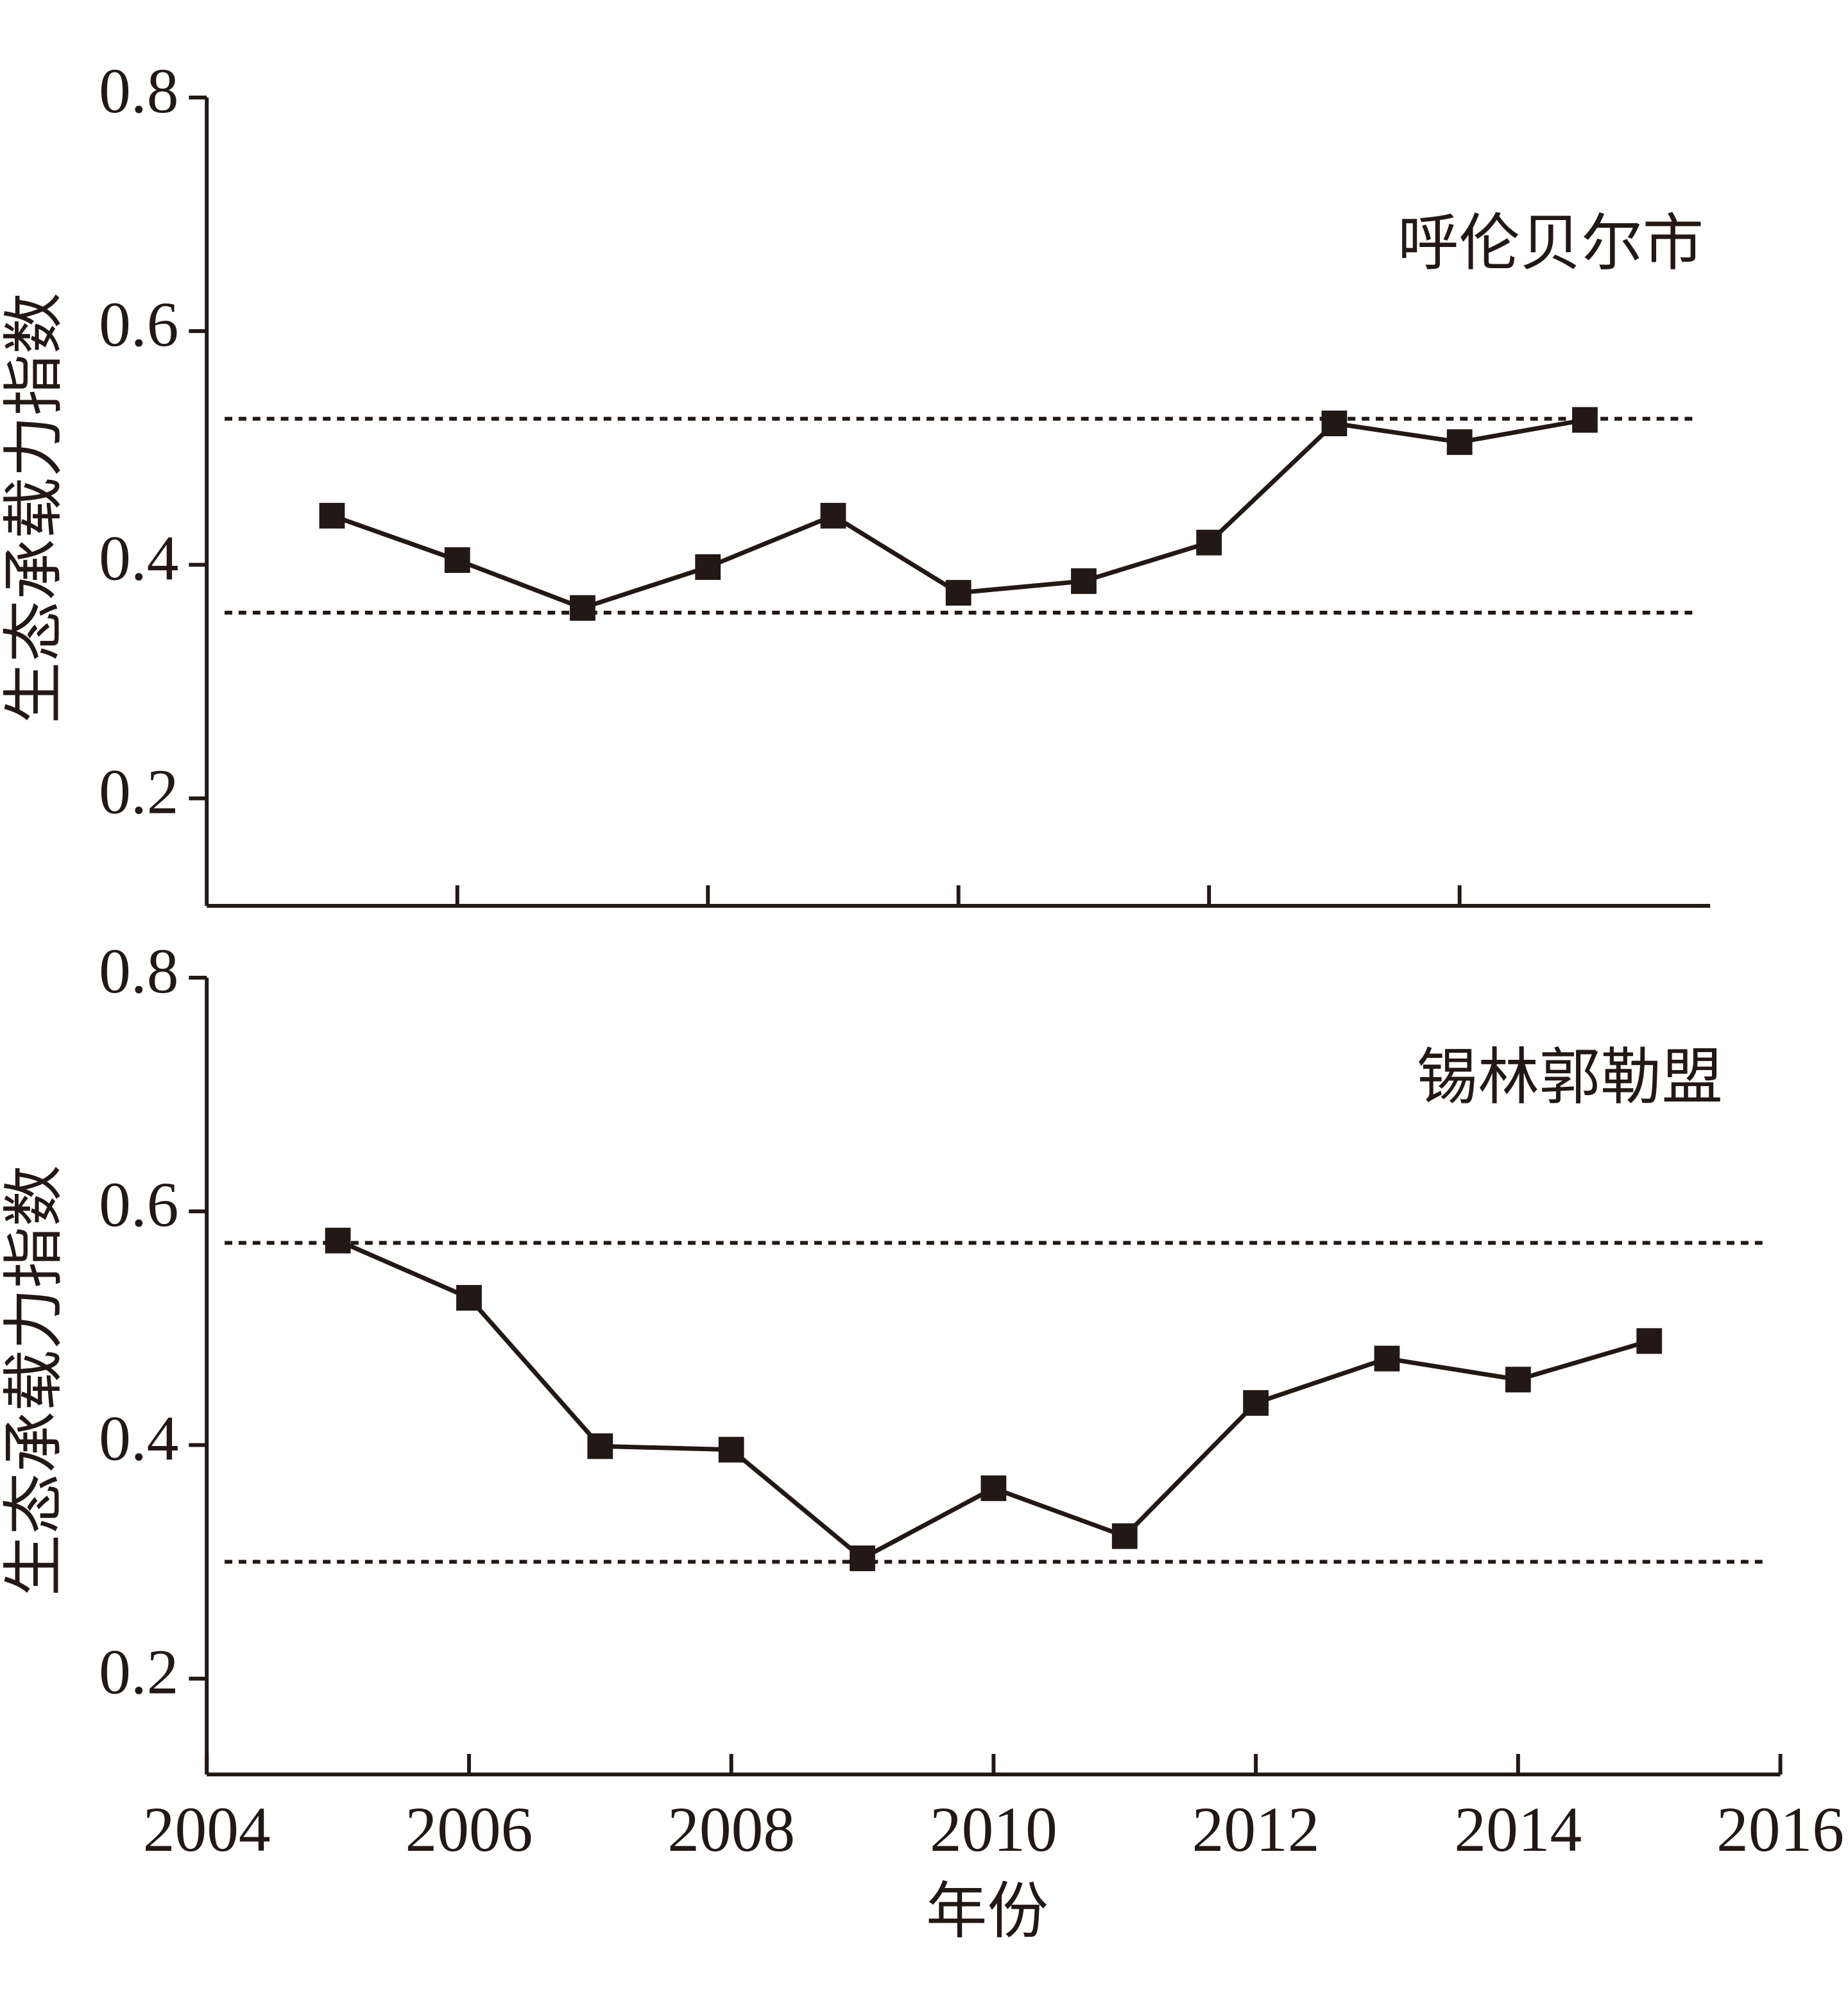  I want to click on x-tick-label: 2010, so click(994, 1829).